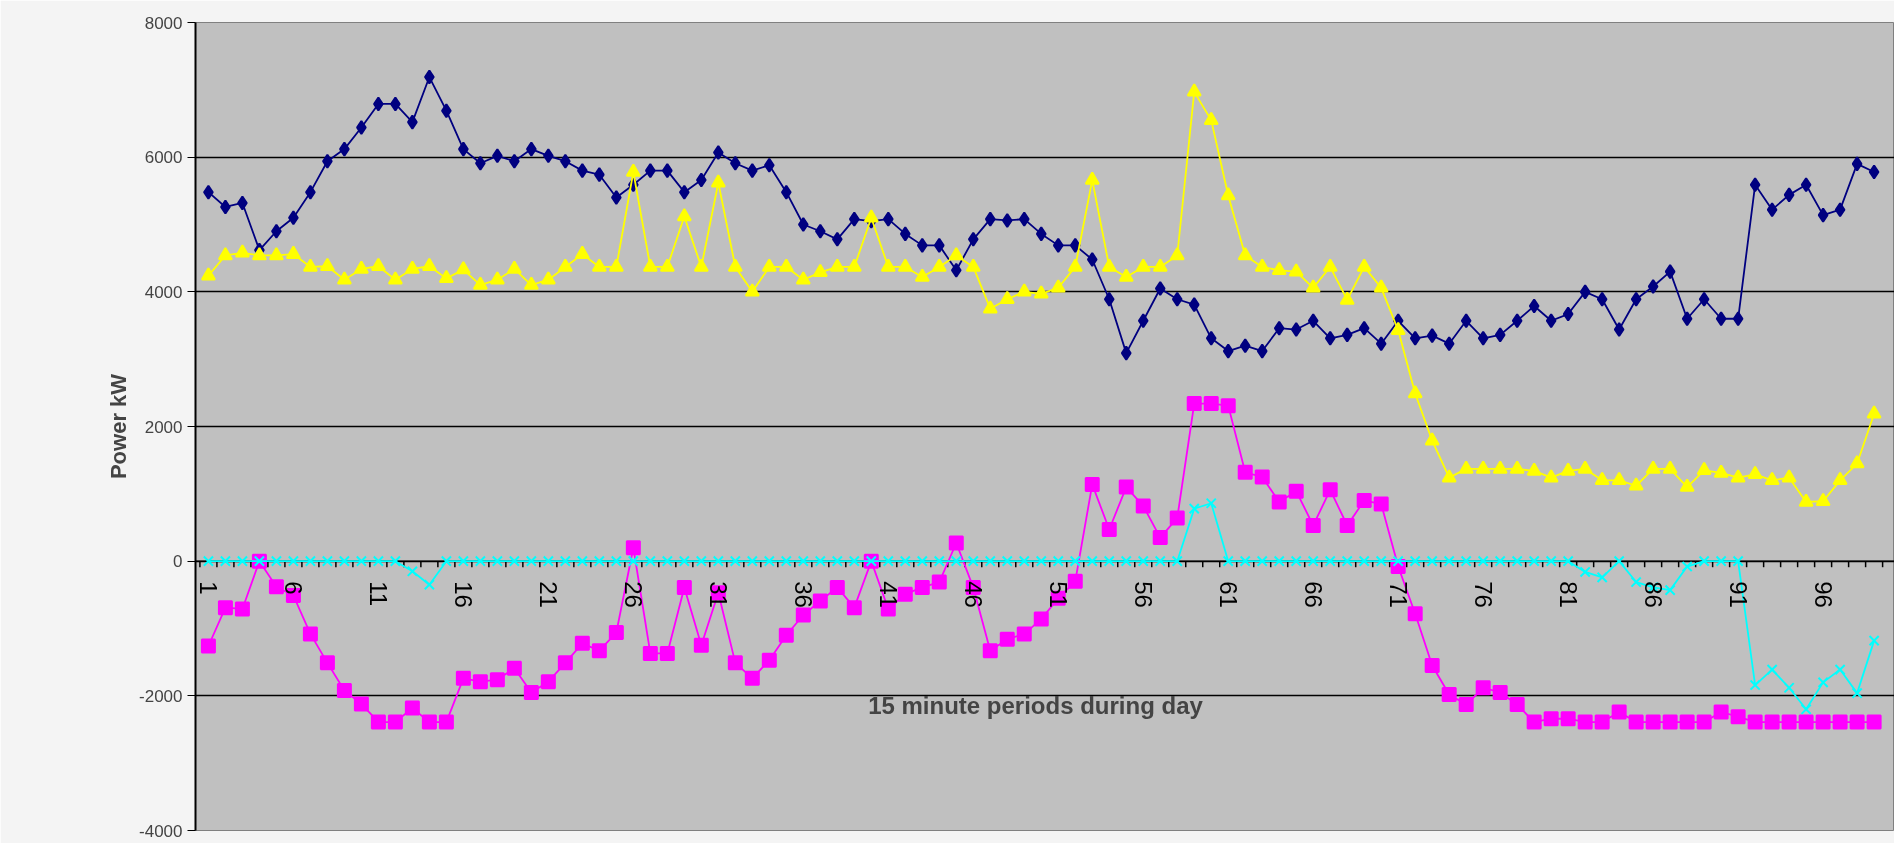 This screenshot has width=1894, height=843. I want to click on x-tick-label: 66, so click(1313, 594).